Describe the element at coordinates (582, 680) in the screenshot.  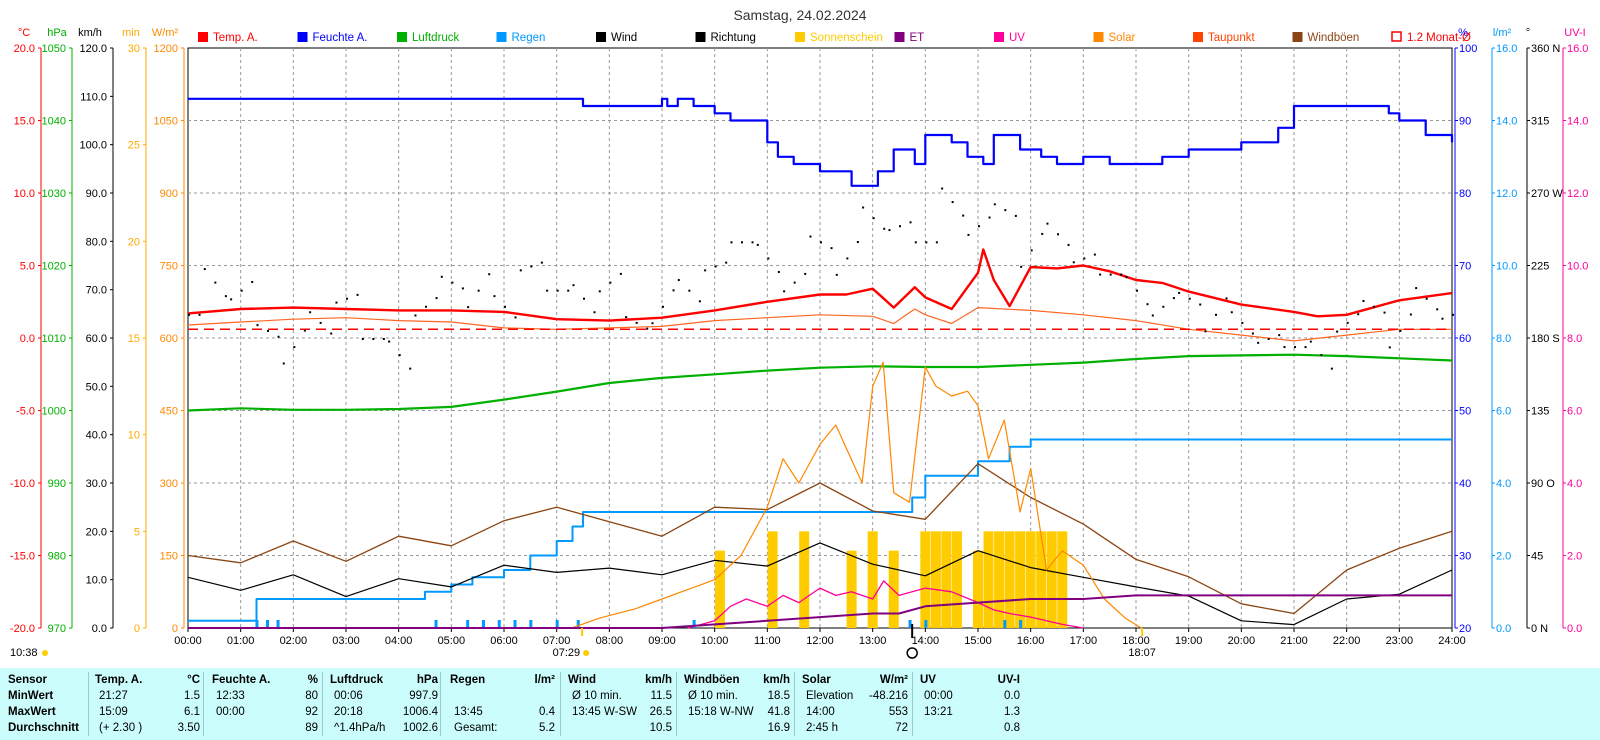
I see `summary-header-cell: Wind` at that location.